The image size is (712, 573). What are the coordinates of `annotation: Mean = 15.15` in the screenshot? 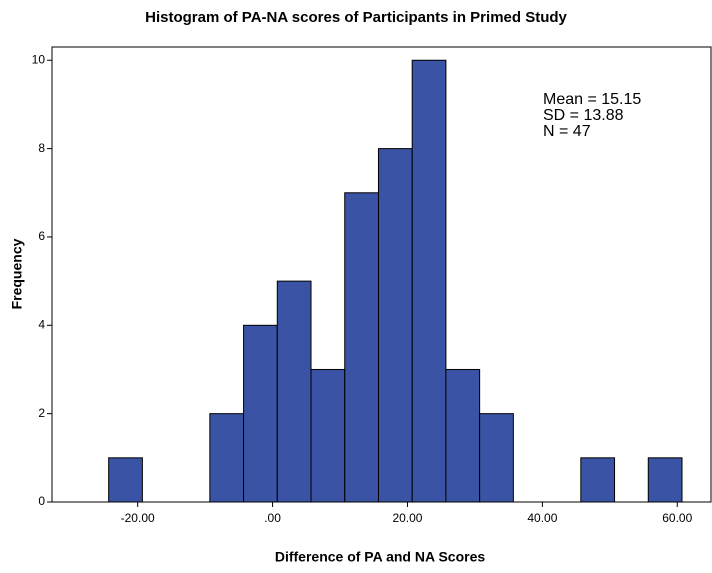 It's located at (592, 99).